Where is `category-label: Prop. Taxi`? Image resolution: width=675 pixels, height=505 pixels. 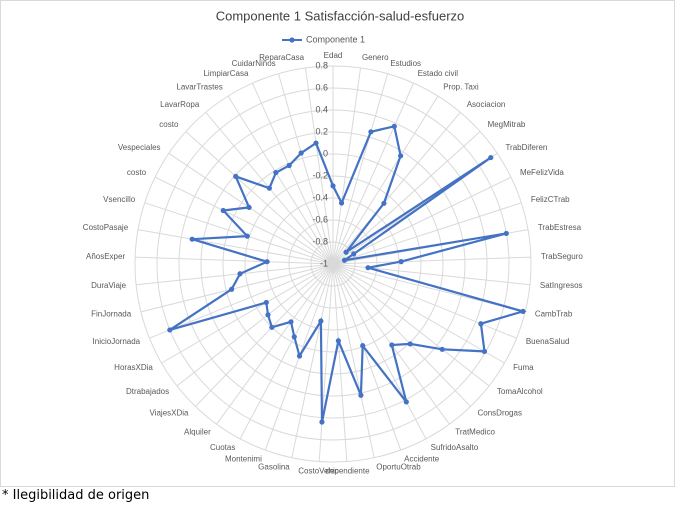
category-label: Prop. Taxi is located at coordinates (461, 87).